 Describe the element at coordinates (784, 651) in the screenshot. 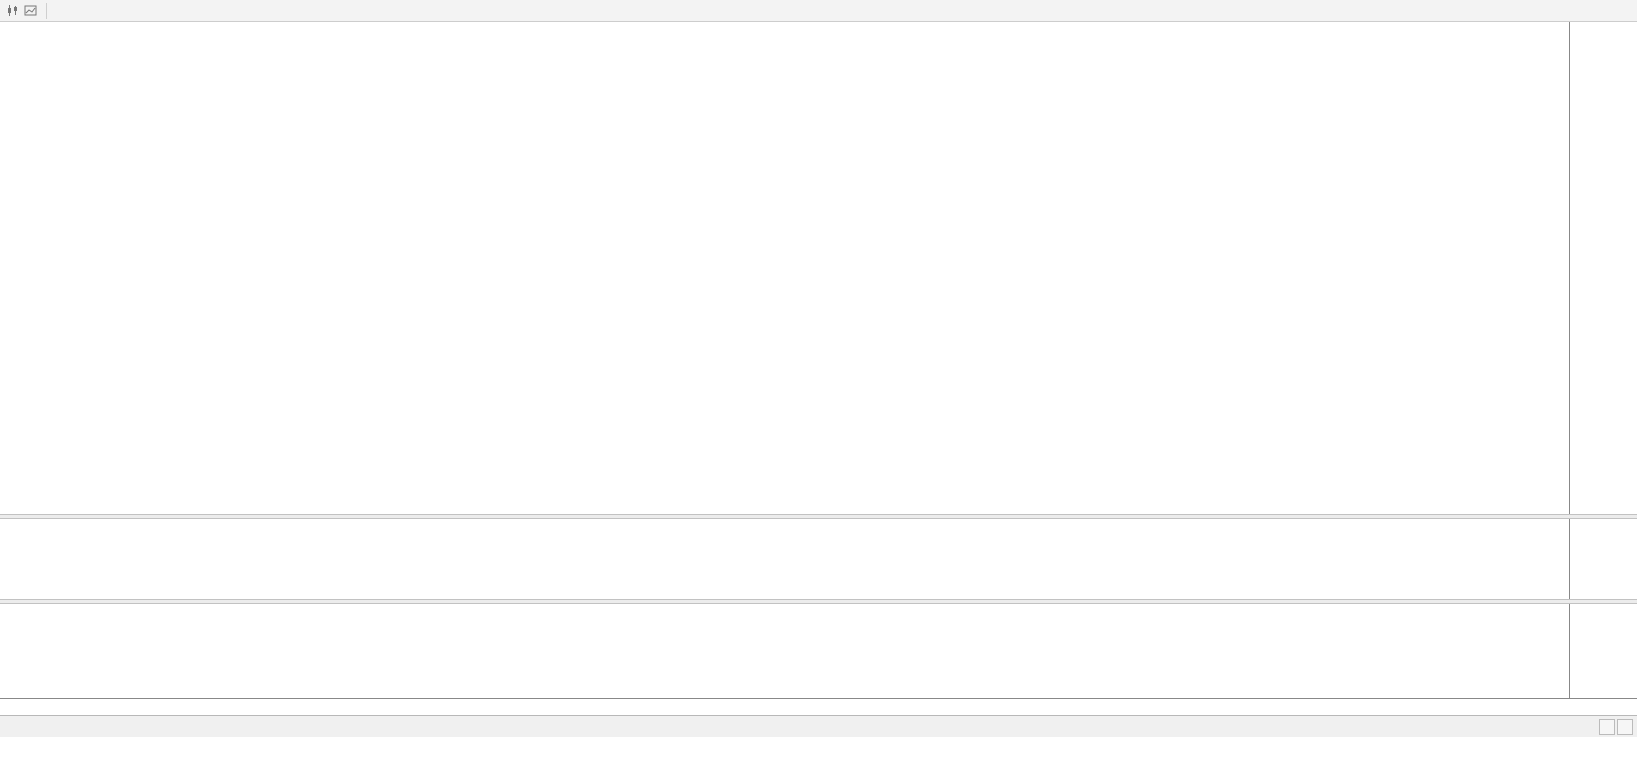

I see `macd-canvas` at that location.